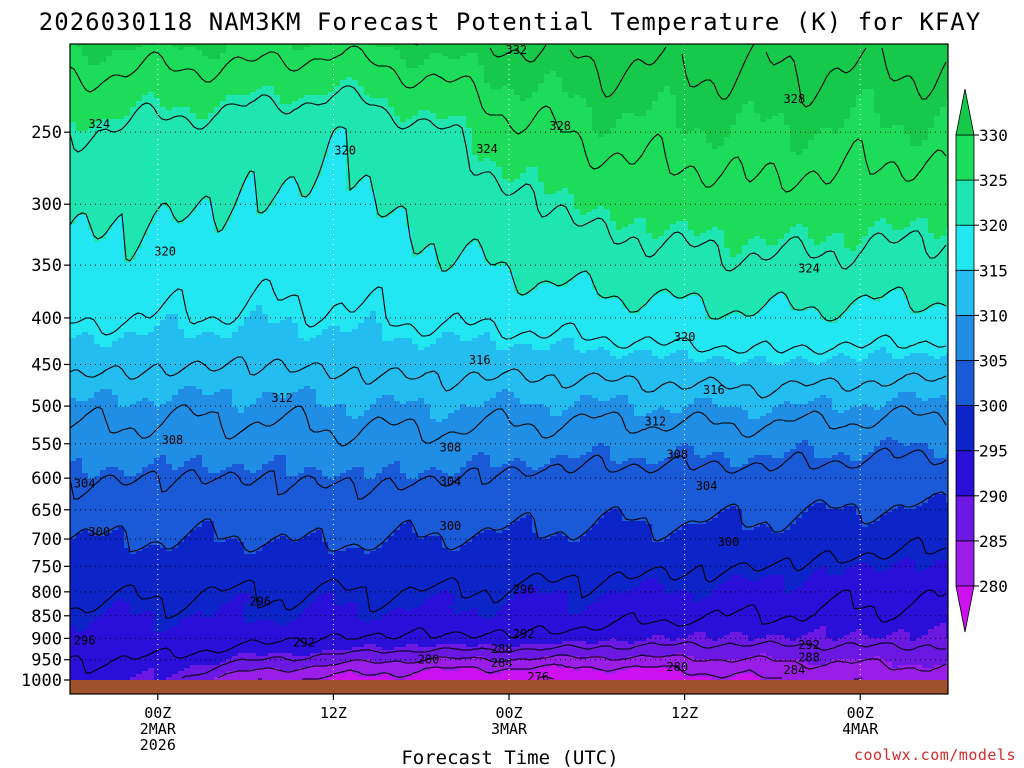  I want to click on y-tick-label: 850, so click(46, 617).